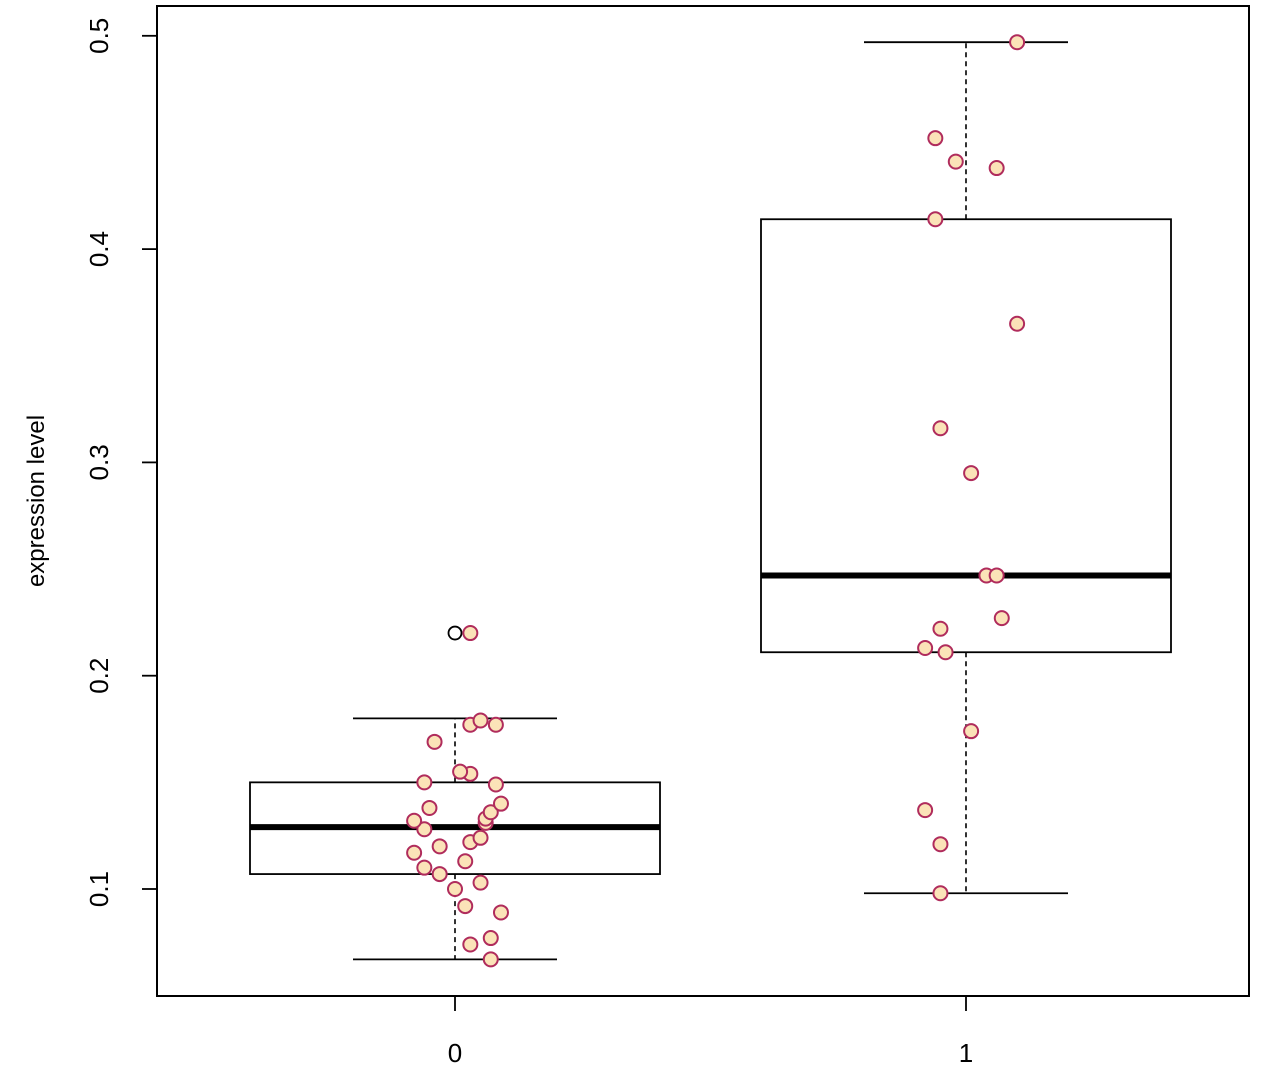 This screenshot has width=1270, height=1069. Describe the element at coordinates (36, 501) in the screenshot. I see `y-axis-label: expression level` at that location.